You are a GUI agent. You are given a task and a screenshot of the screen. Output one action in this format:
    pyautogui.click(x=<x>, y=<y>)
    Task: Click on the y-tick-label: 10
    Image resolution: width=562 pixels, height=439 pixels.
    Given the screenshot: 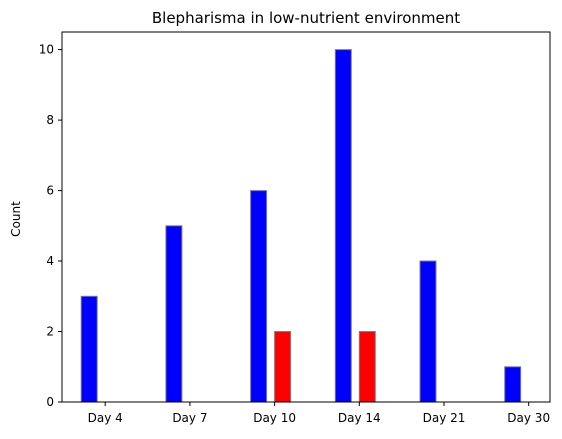 What is the action you would take?
    pyautogui.click(x=46, y=50)
    